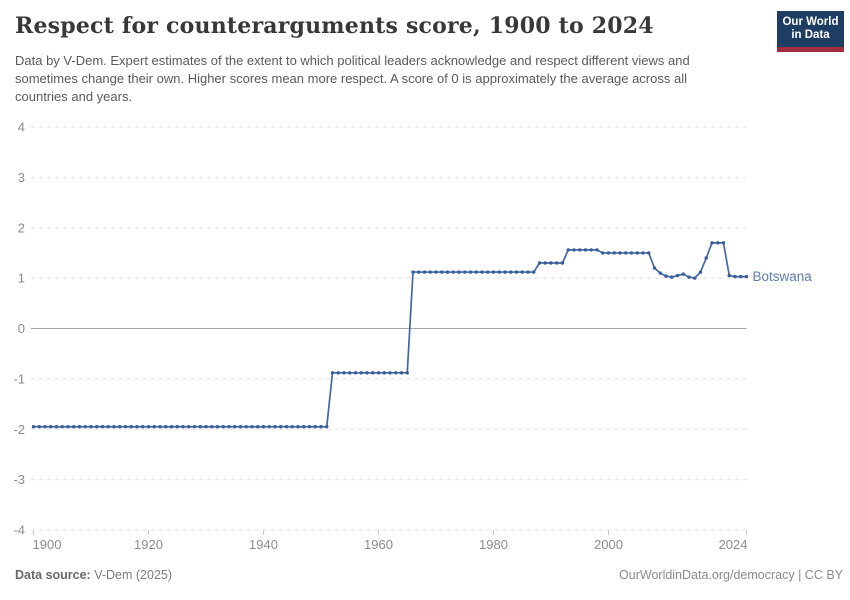 This screenshot has height=600, width=850. What do you see at coordinates (223, 427) in the screenshot?
I see `data-point-1933` at bounding box center [223, 427].